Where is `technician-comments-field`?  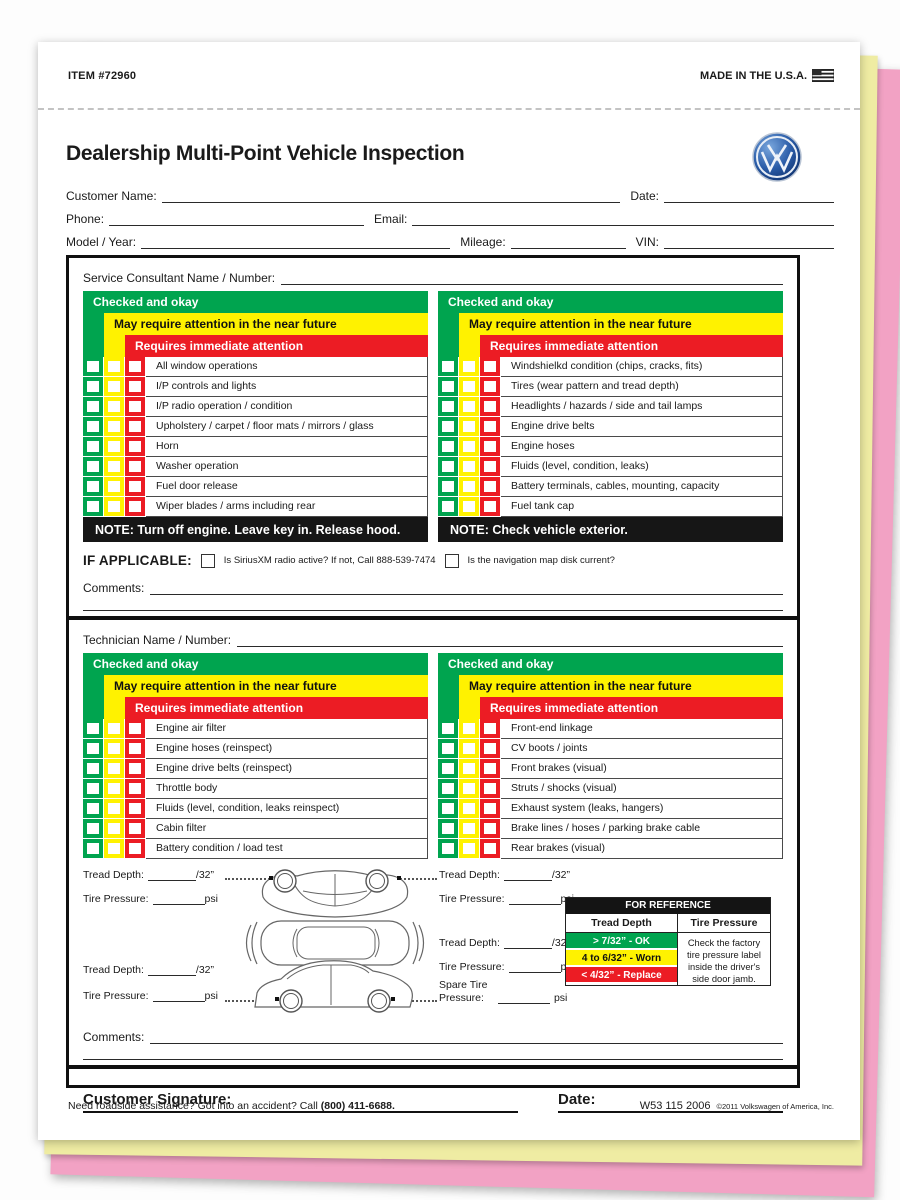 technician-comments-field is located at coordinates (466, 1036).